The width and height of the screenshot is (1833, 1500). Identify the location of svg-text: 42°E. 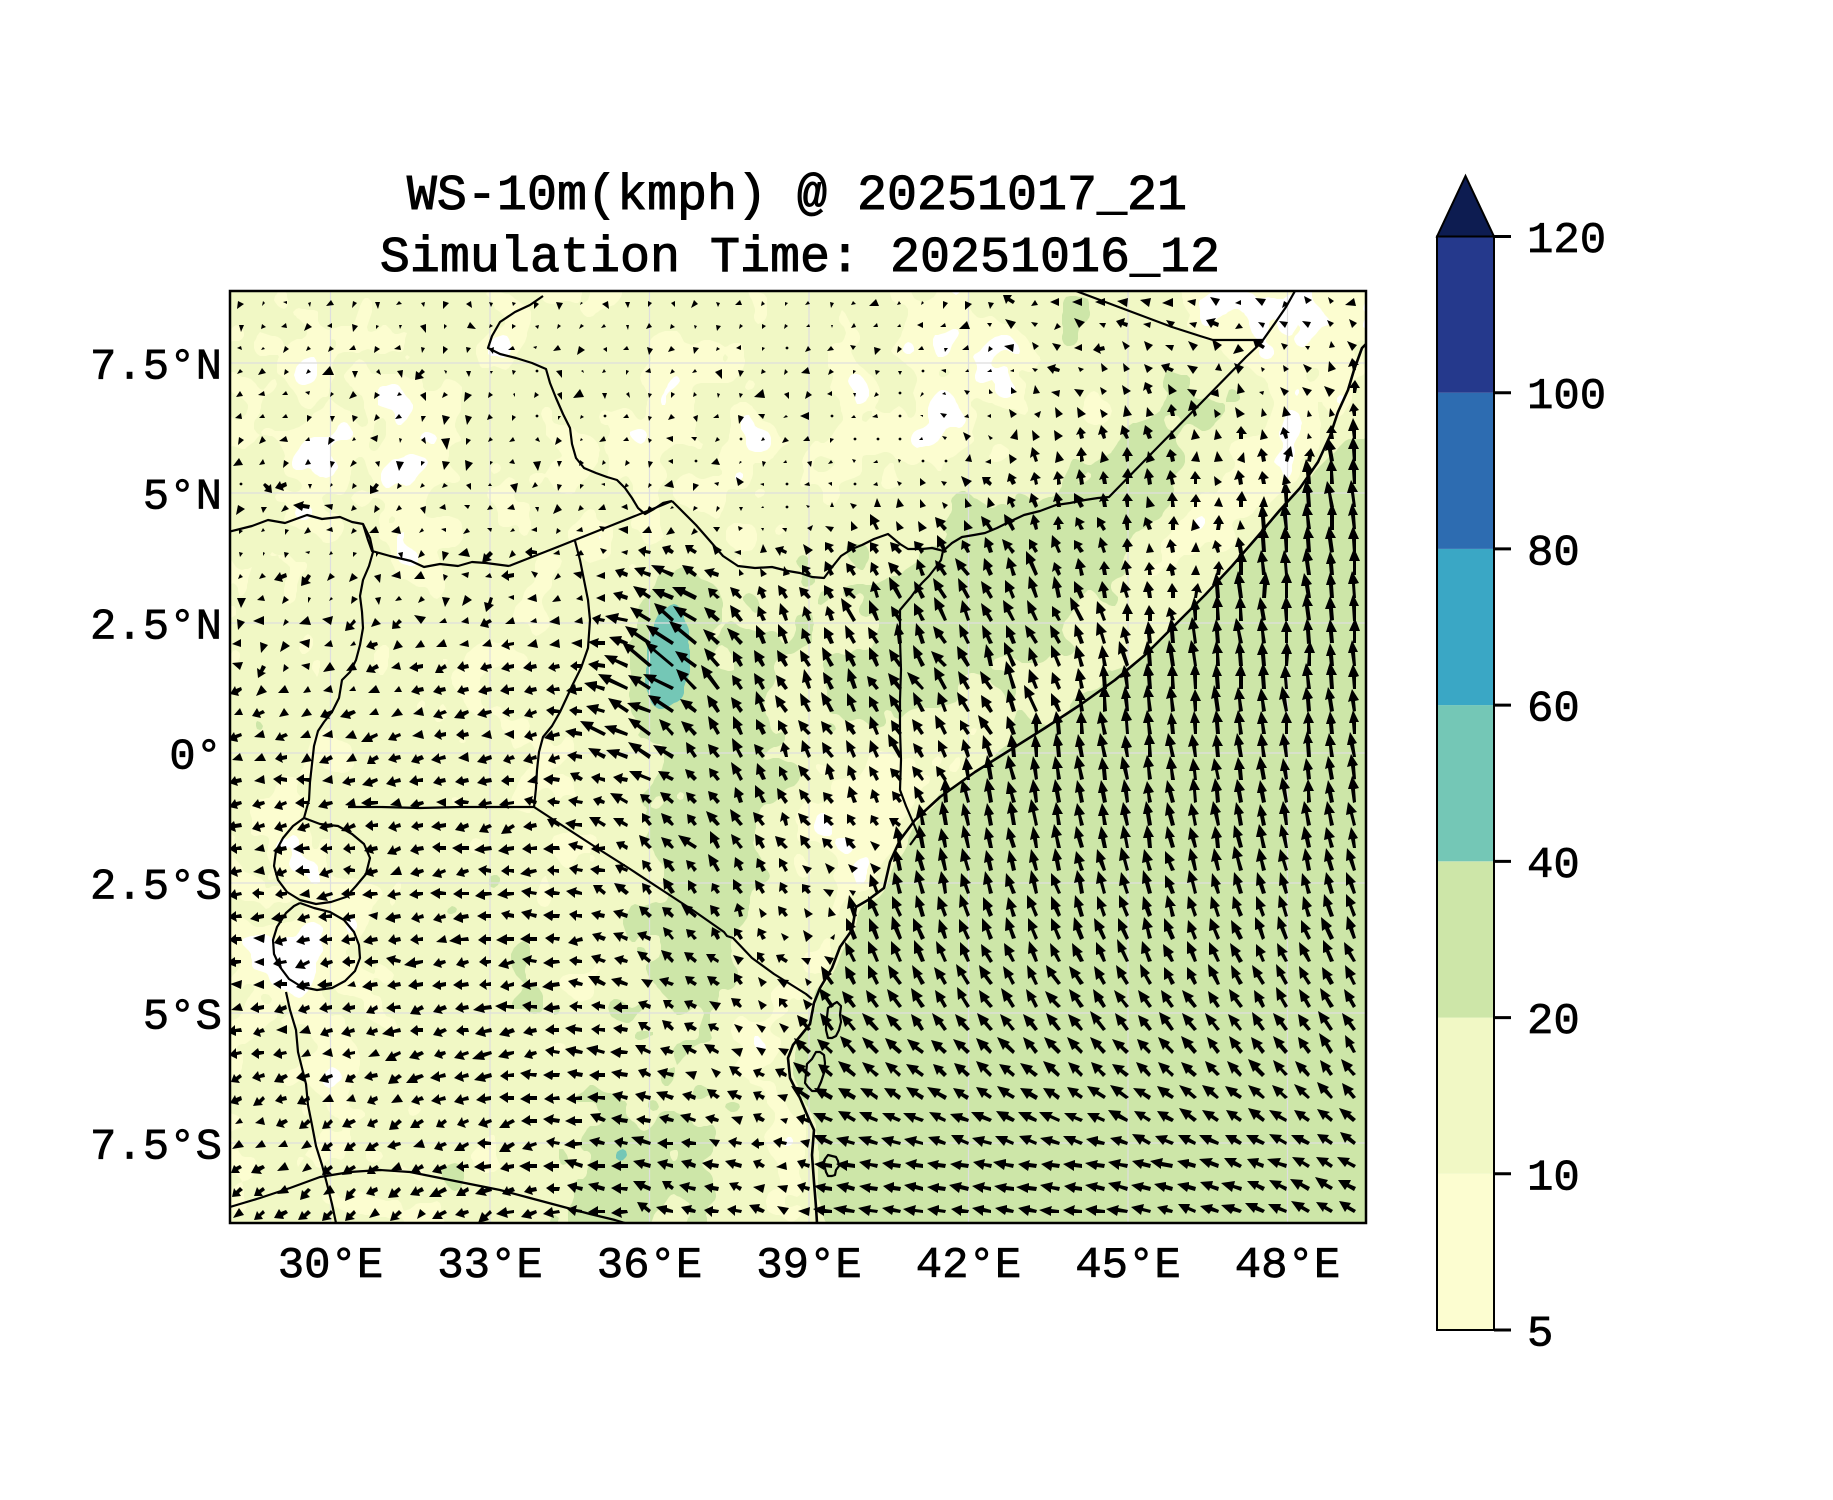
(969, 1266).